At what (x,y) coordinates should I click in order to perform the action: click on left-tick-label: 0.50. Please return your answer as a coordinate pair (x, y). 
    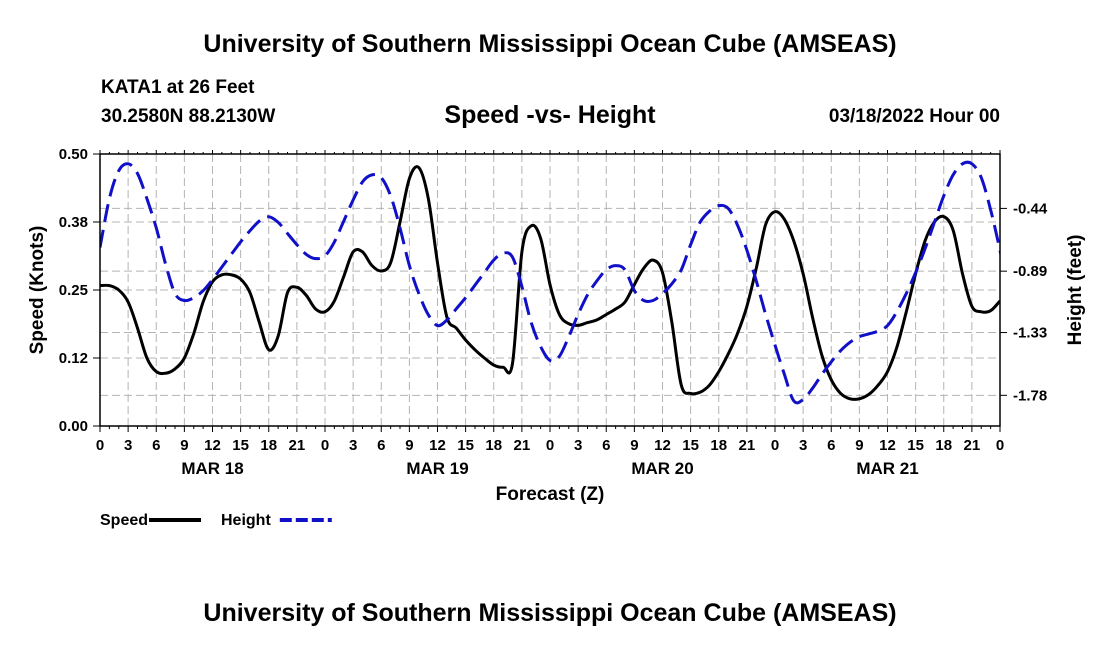
    Looking at the image, I should click on (73, 154).